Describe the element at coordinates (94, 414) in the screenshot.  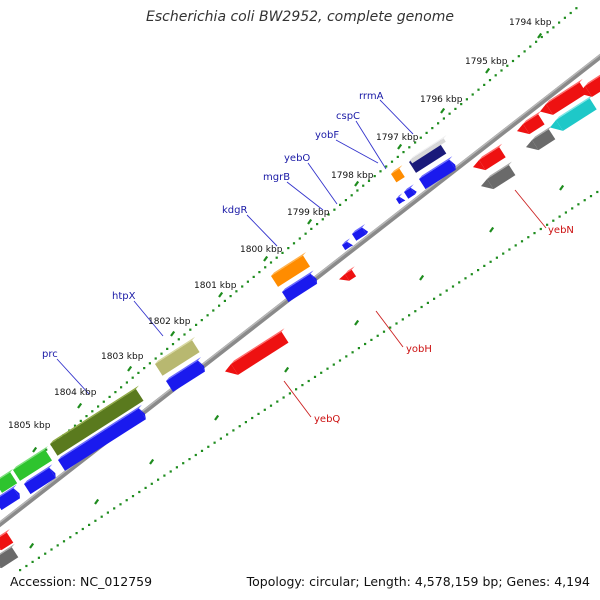
I see `gene-block-prc-top-face` at that location.